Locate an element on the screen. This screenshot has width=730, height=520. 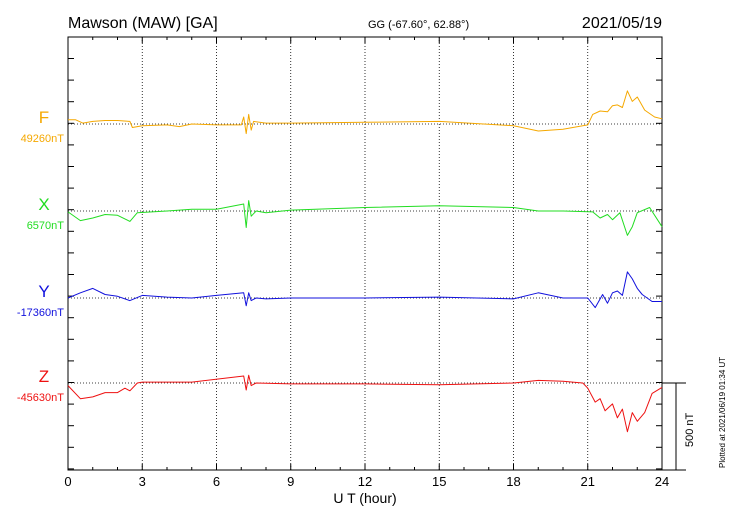
series-line-X is located at coordinates (365, 218).